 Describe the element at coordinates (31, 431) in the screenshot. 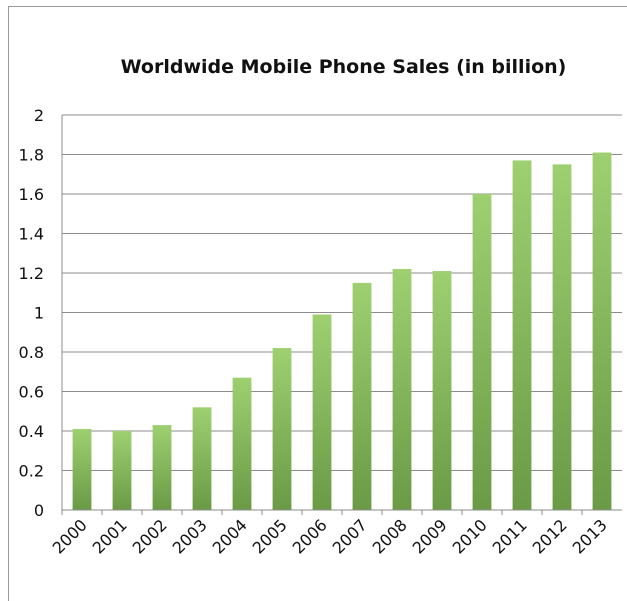

I see `y-tick-label: 0.4` at that location.